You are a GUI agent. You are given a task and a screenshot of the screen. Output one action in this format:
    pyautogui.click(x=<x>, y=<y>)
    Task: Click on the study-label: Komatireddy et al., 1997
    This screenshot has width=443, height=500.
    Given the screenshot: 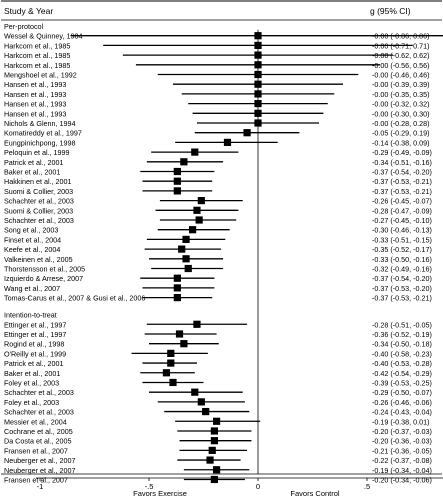 What is the action you would take?
    pyautogui.click(x=43, y=133)
    